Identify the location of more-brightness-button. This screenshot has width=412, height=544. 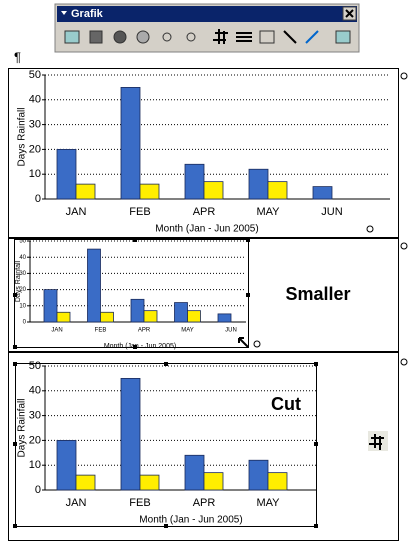
(167, 37).